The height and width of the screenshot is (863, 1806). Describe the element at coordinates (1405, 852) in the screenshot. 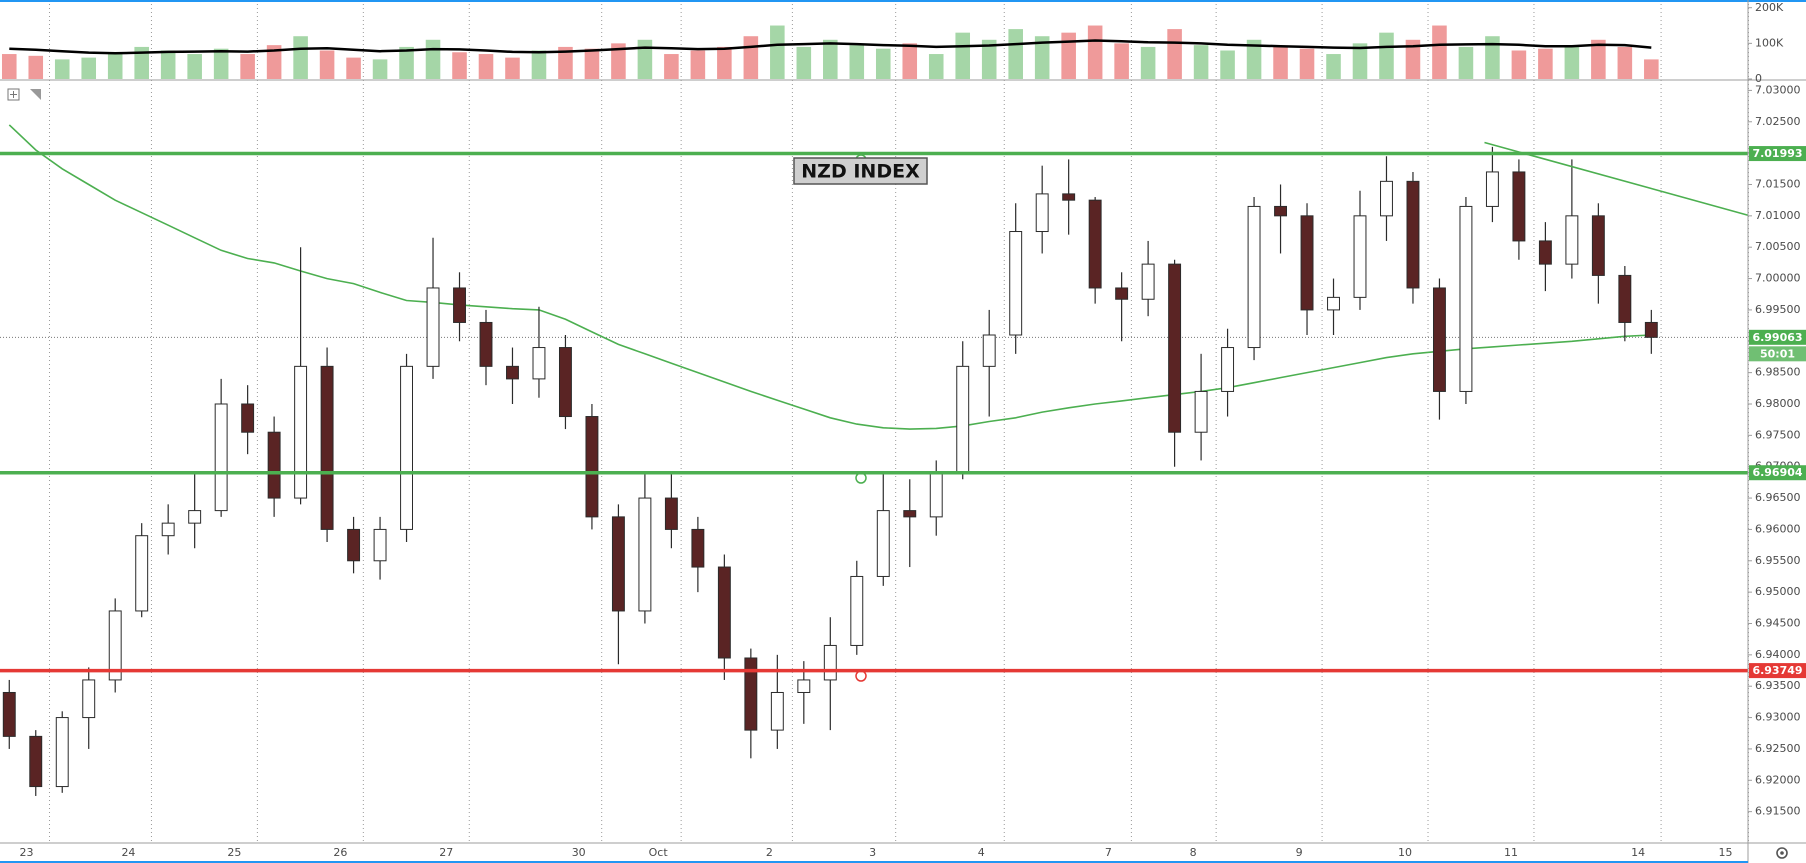

I see `x-tick-label: 10` at that location.